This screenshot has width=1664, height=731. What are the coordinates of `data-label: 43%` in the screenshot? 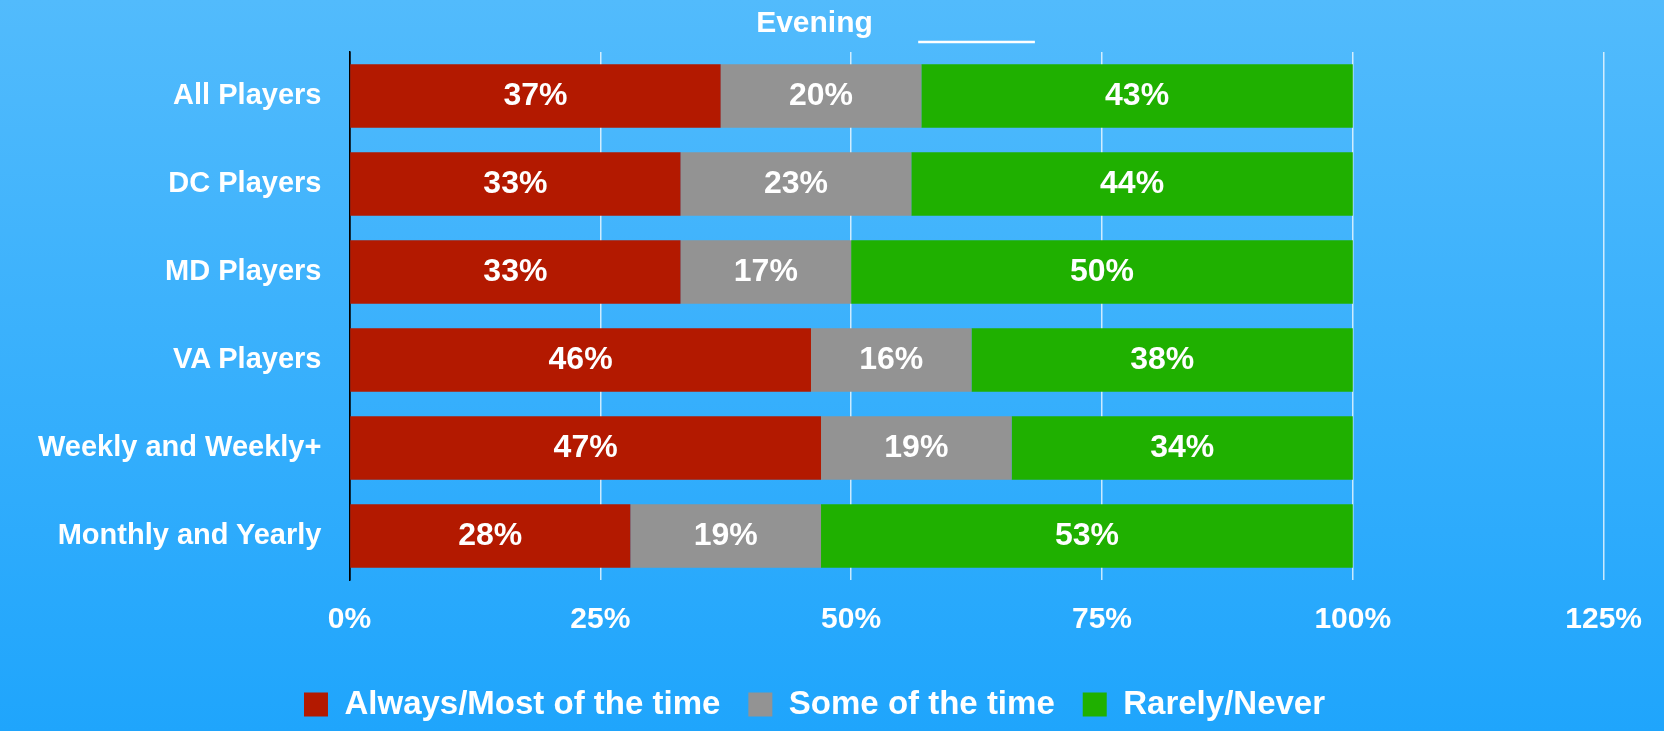 It's located at (1137, 93).